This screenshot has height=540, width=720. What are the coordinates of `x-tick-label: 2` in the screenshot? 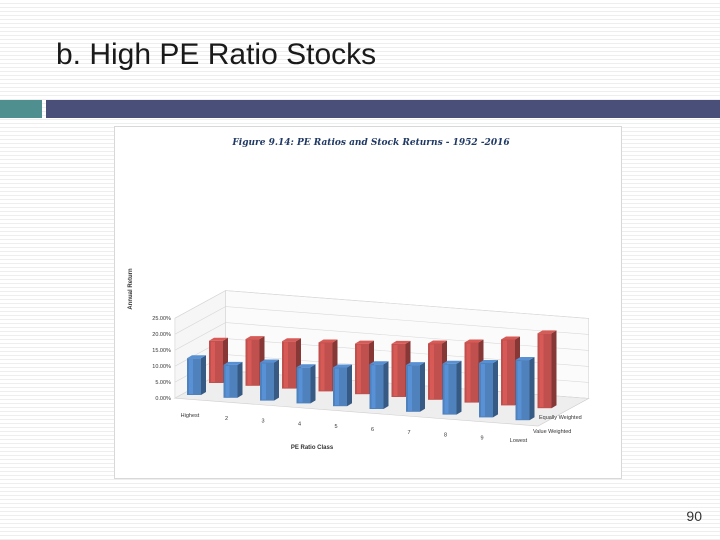 It's located at (226, 419).